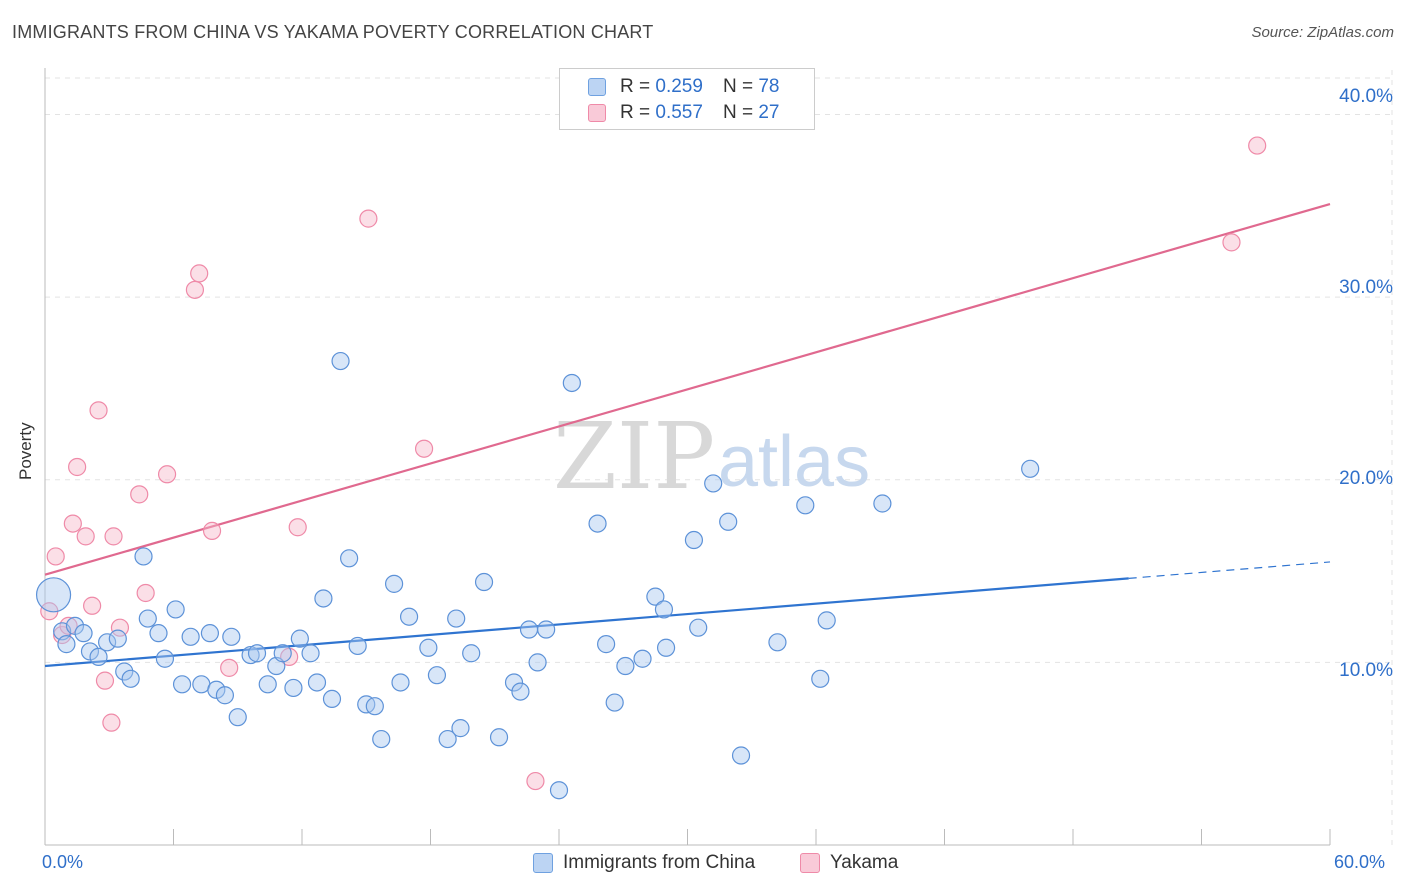 This screenshot has width=1406, height=892. I want to click on legend-item-yakama: Yakama, so click(849, 863).